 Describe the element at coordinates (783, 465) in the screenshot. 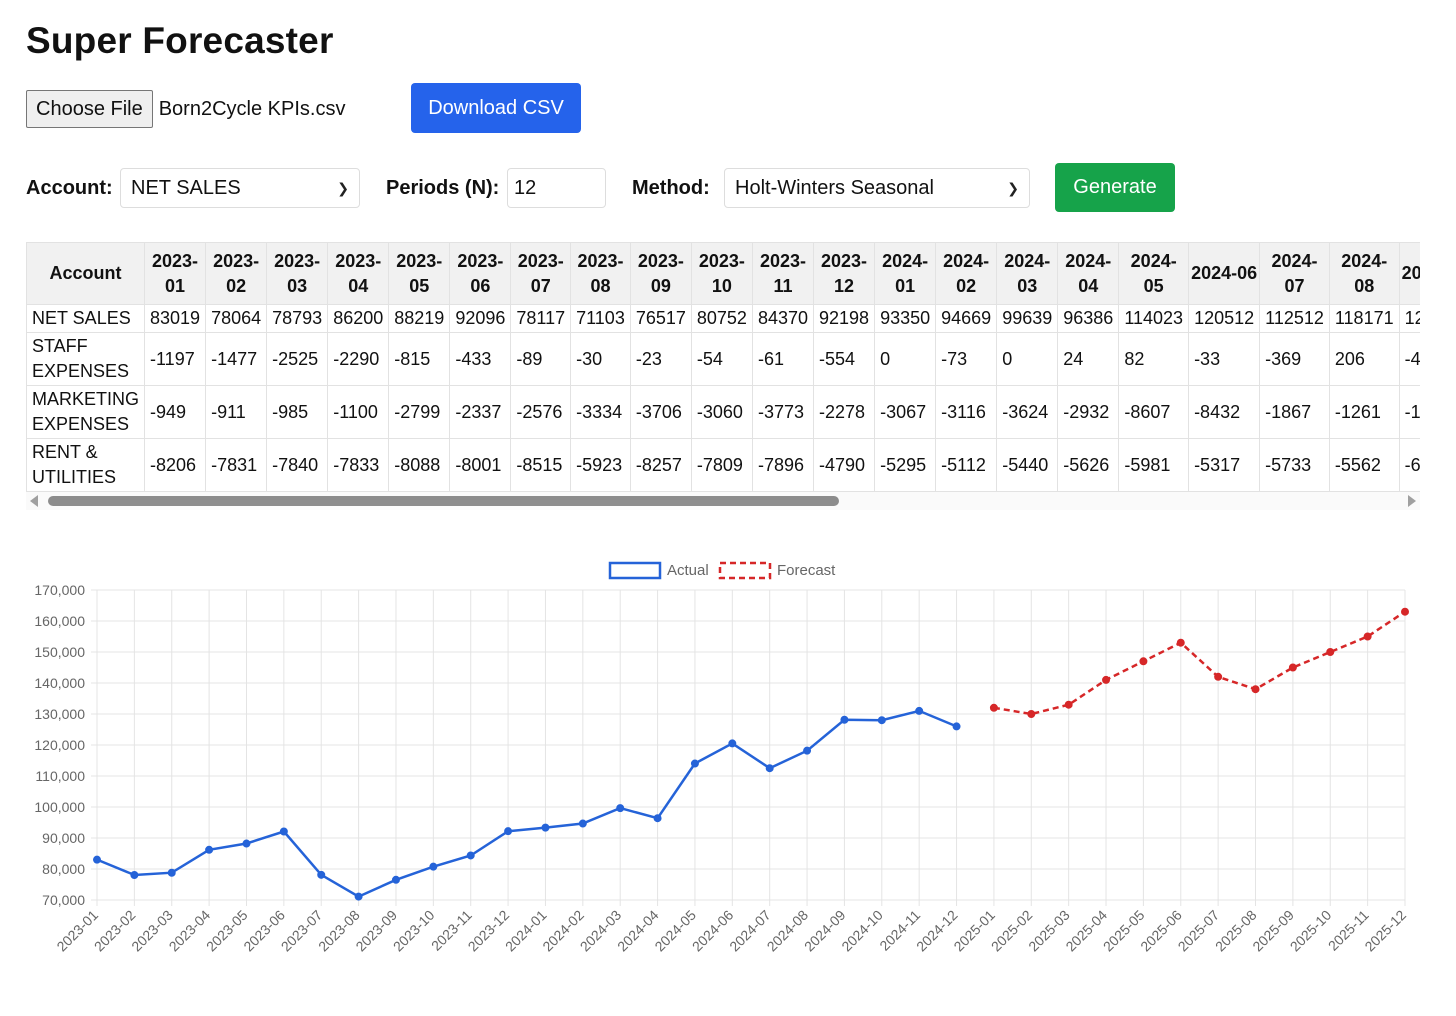

I see `table-cell: -7896` at that location.